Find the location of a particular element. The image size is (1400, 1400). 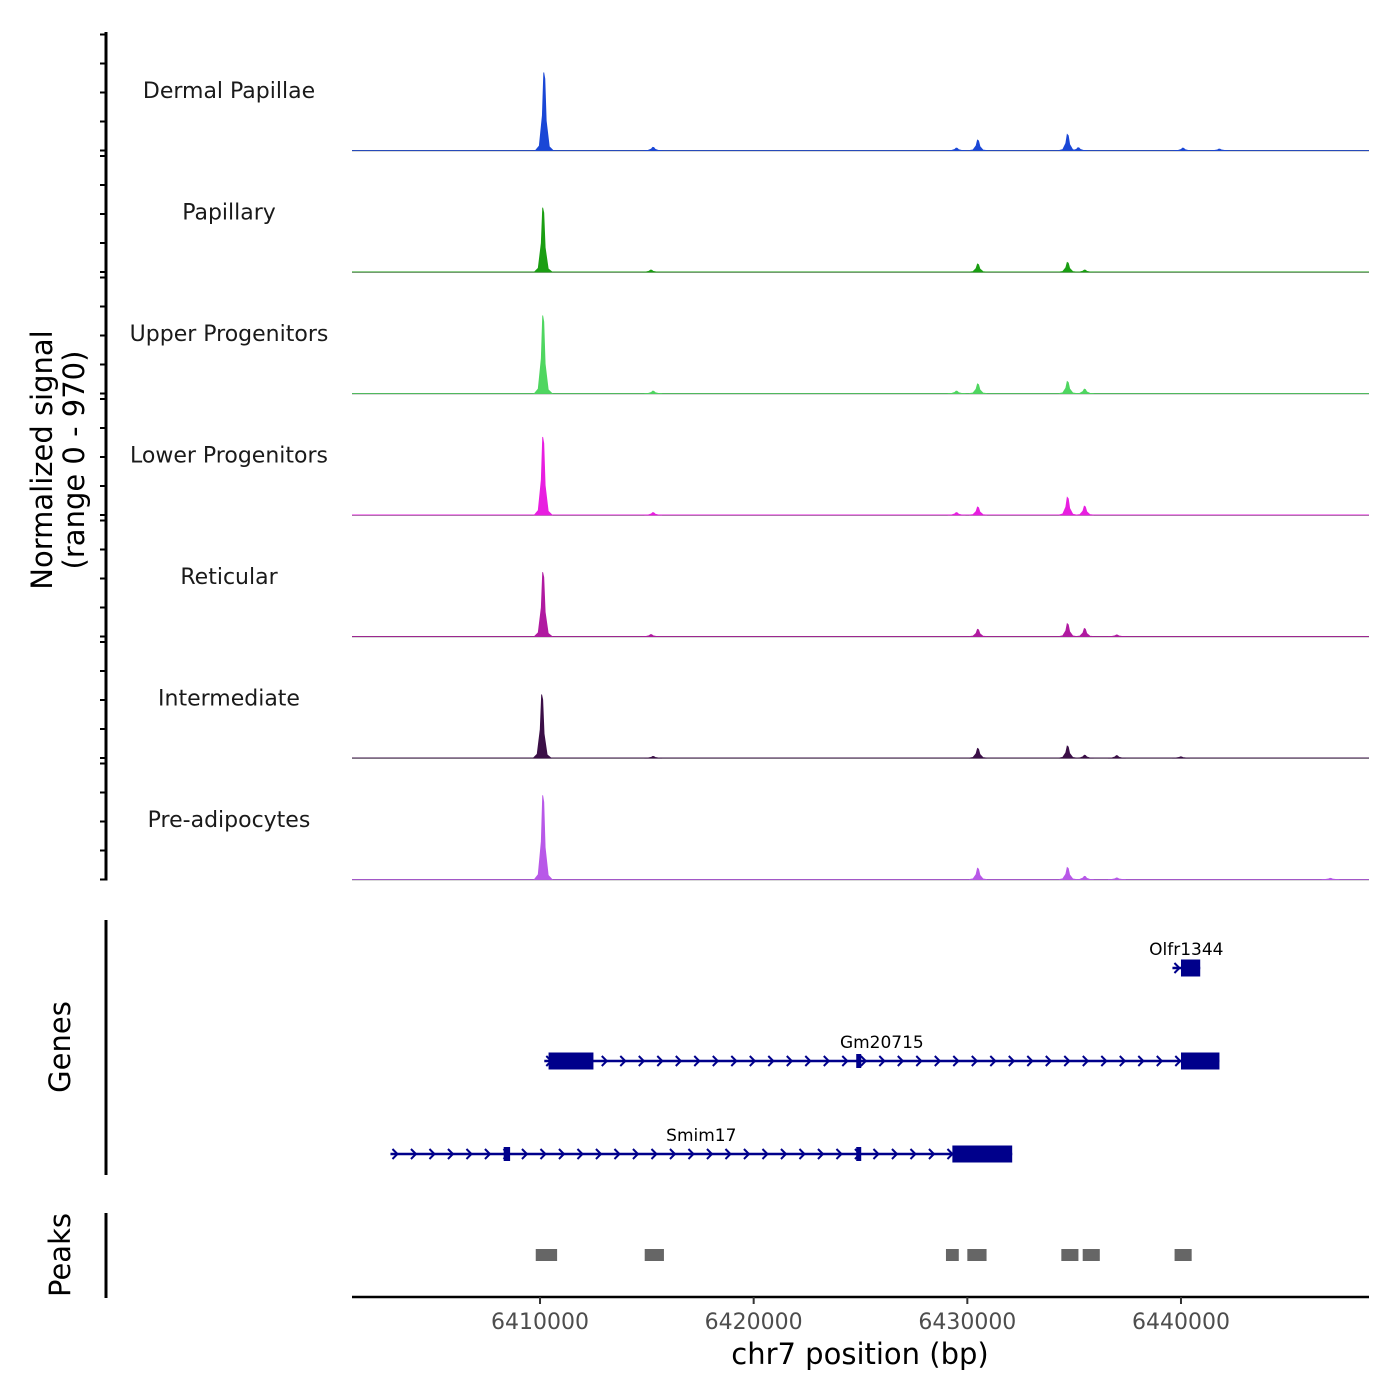

signal-y-axis is located at coordinates (104, 456).